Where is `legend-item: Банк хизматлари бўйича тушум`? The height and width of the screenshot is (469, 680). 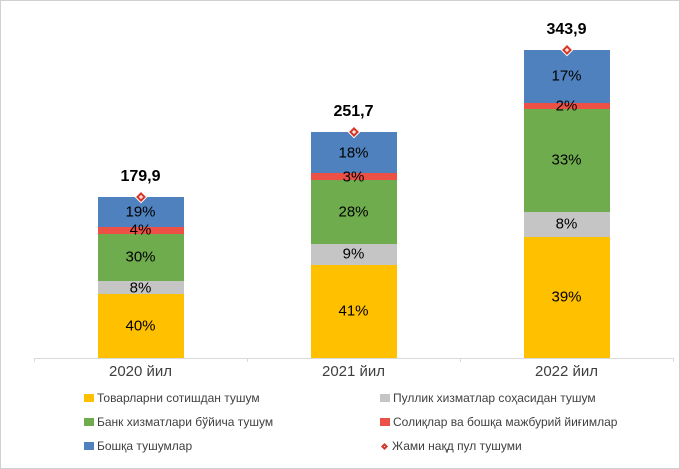
legend-item: Банк хизматлари бўйича тушум is located at coordinates (178, 422).